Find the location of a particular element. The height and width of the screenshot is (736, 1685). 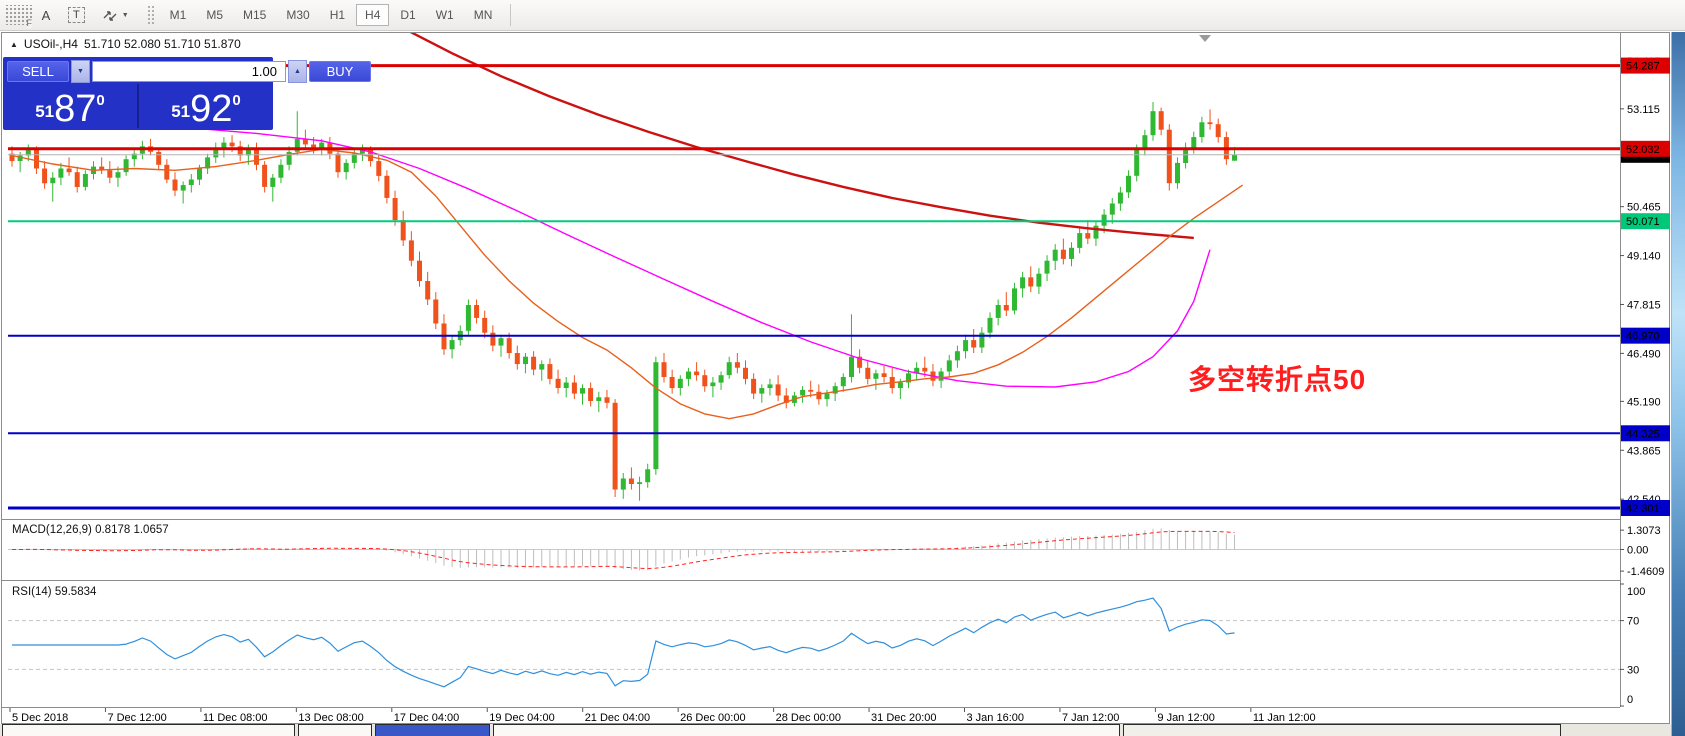

timeframe-m1-button: M1 is located at coordinates (178, 15).